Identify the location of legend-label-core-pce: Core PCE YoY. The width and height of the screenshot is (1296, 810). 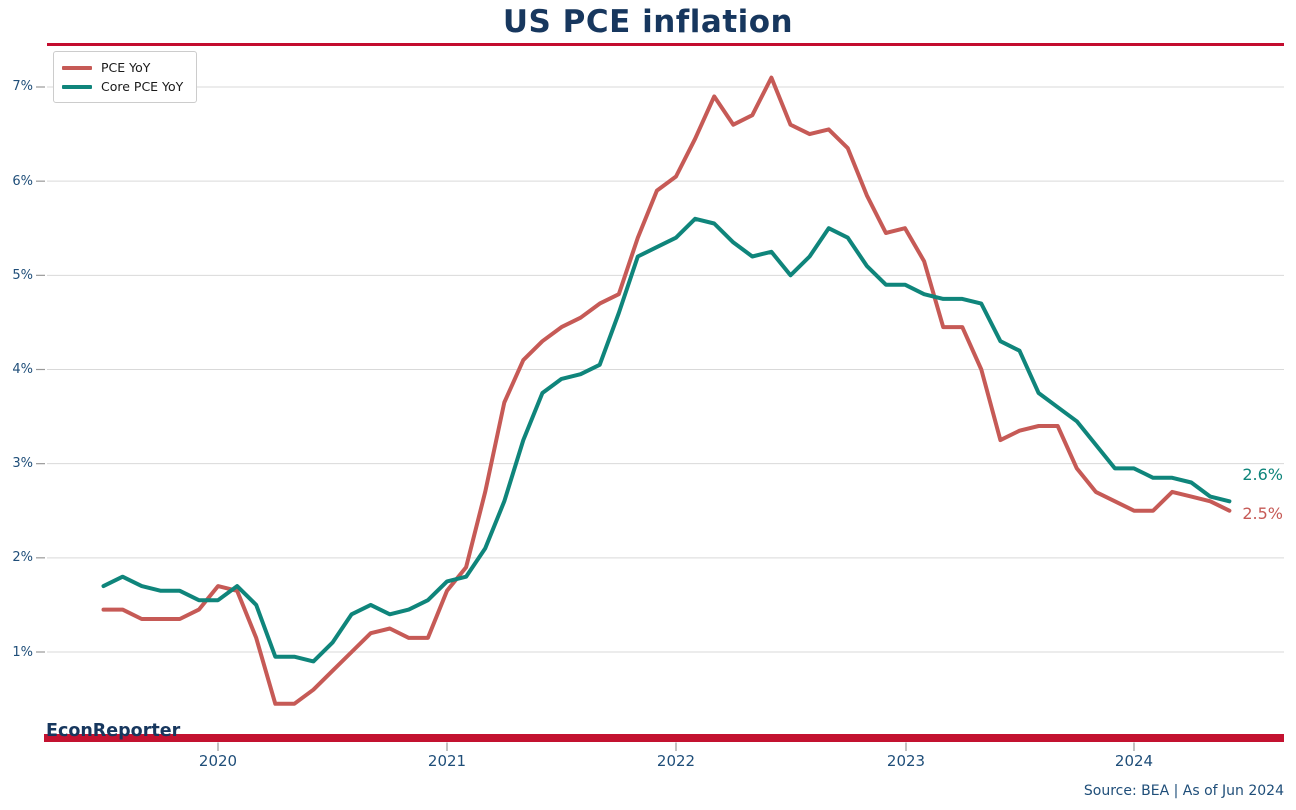
(142, 86).